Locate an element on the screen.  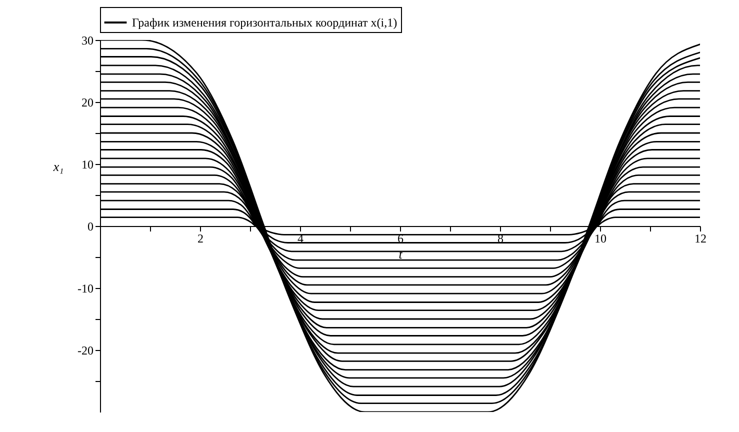
y-tick-label: 30 is located at coordinates (88, 41).